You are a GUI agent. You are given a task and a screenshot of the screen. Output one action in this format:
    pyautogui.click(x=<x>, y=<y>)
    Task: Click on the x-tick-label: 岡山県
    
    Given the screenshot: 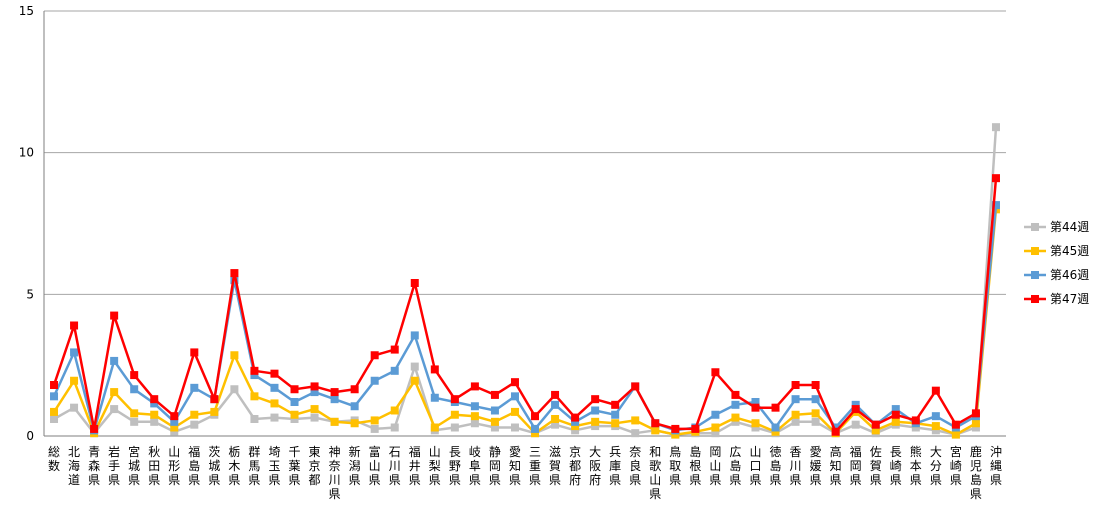 What is the action you would take?
    pyautogui.click(x=715, y=466)
    